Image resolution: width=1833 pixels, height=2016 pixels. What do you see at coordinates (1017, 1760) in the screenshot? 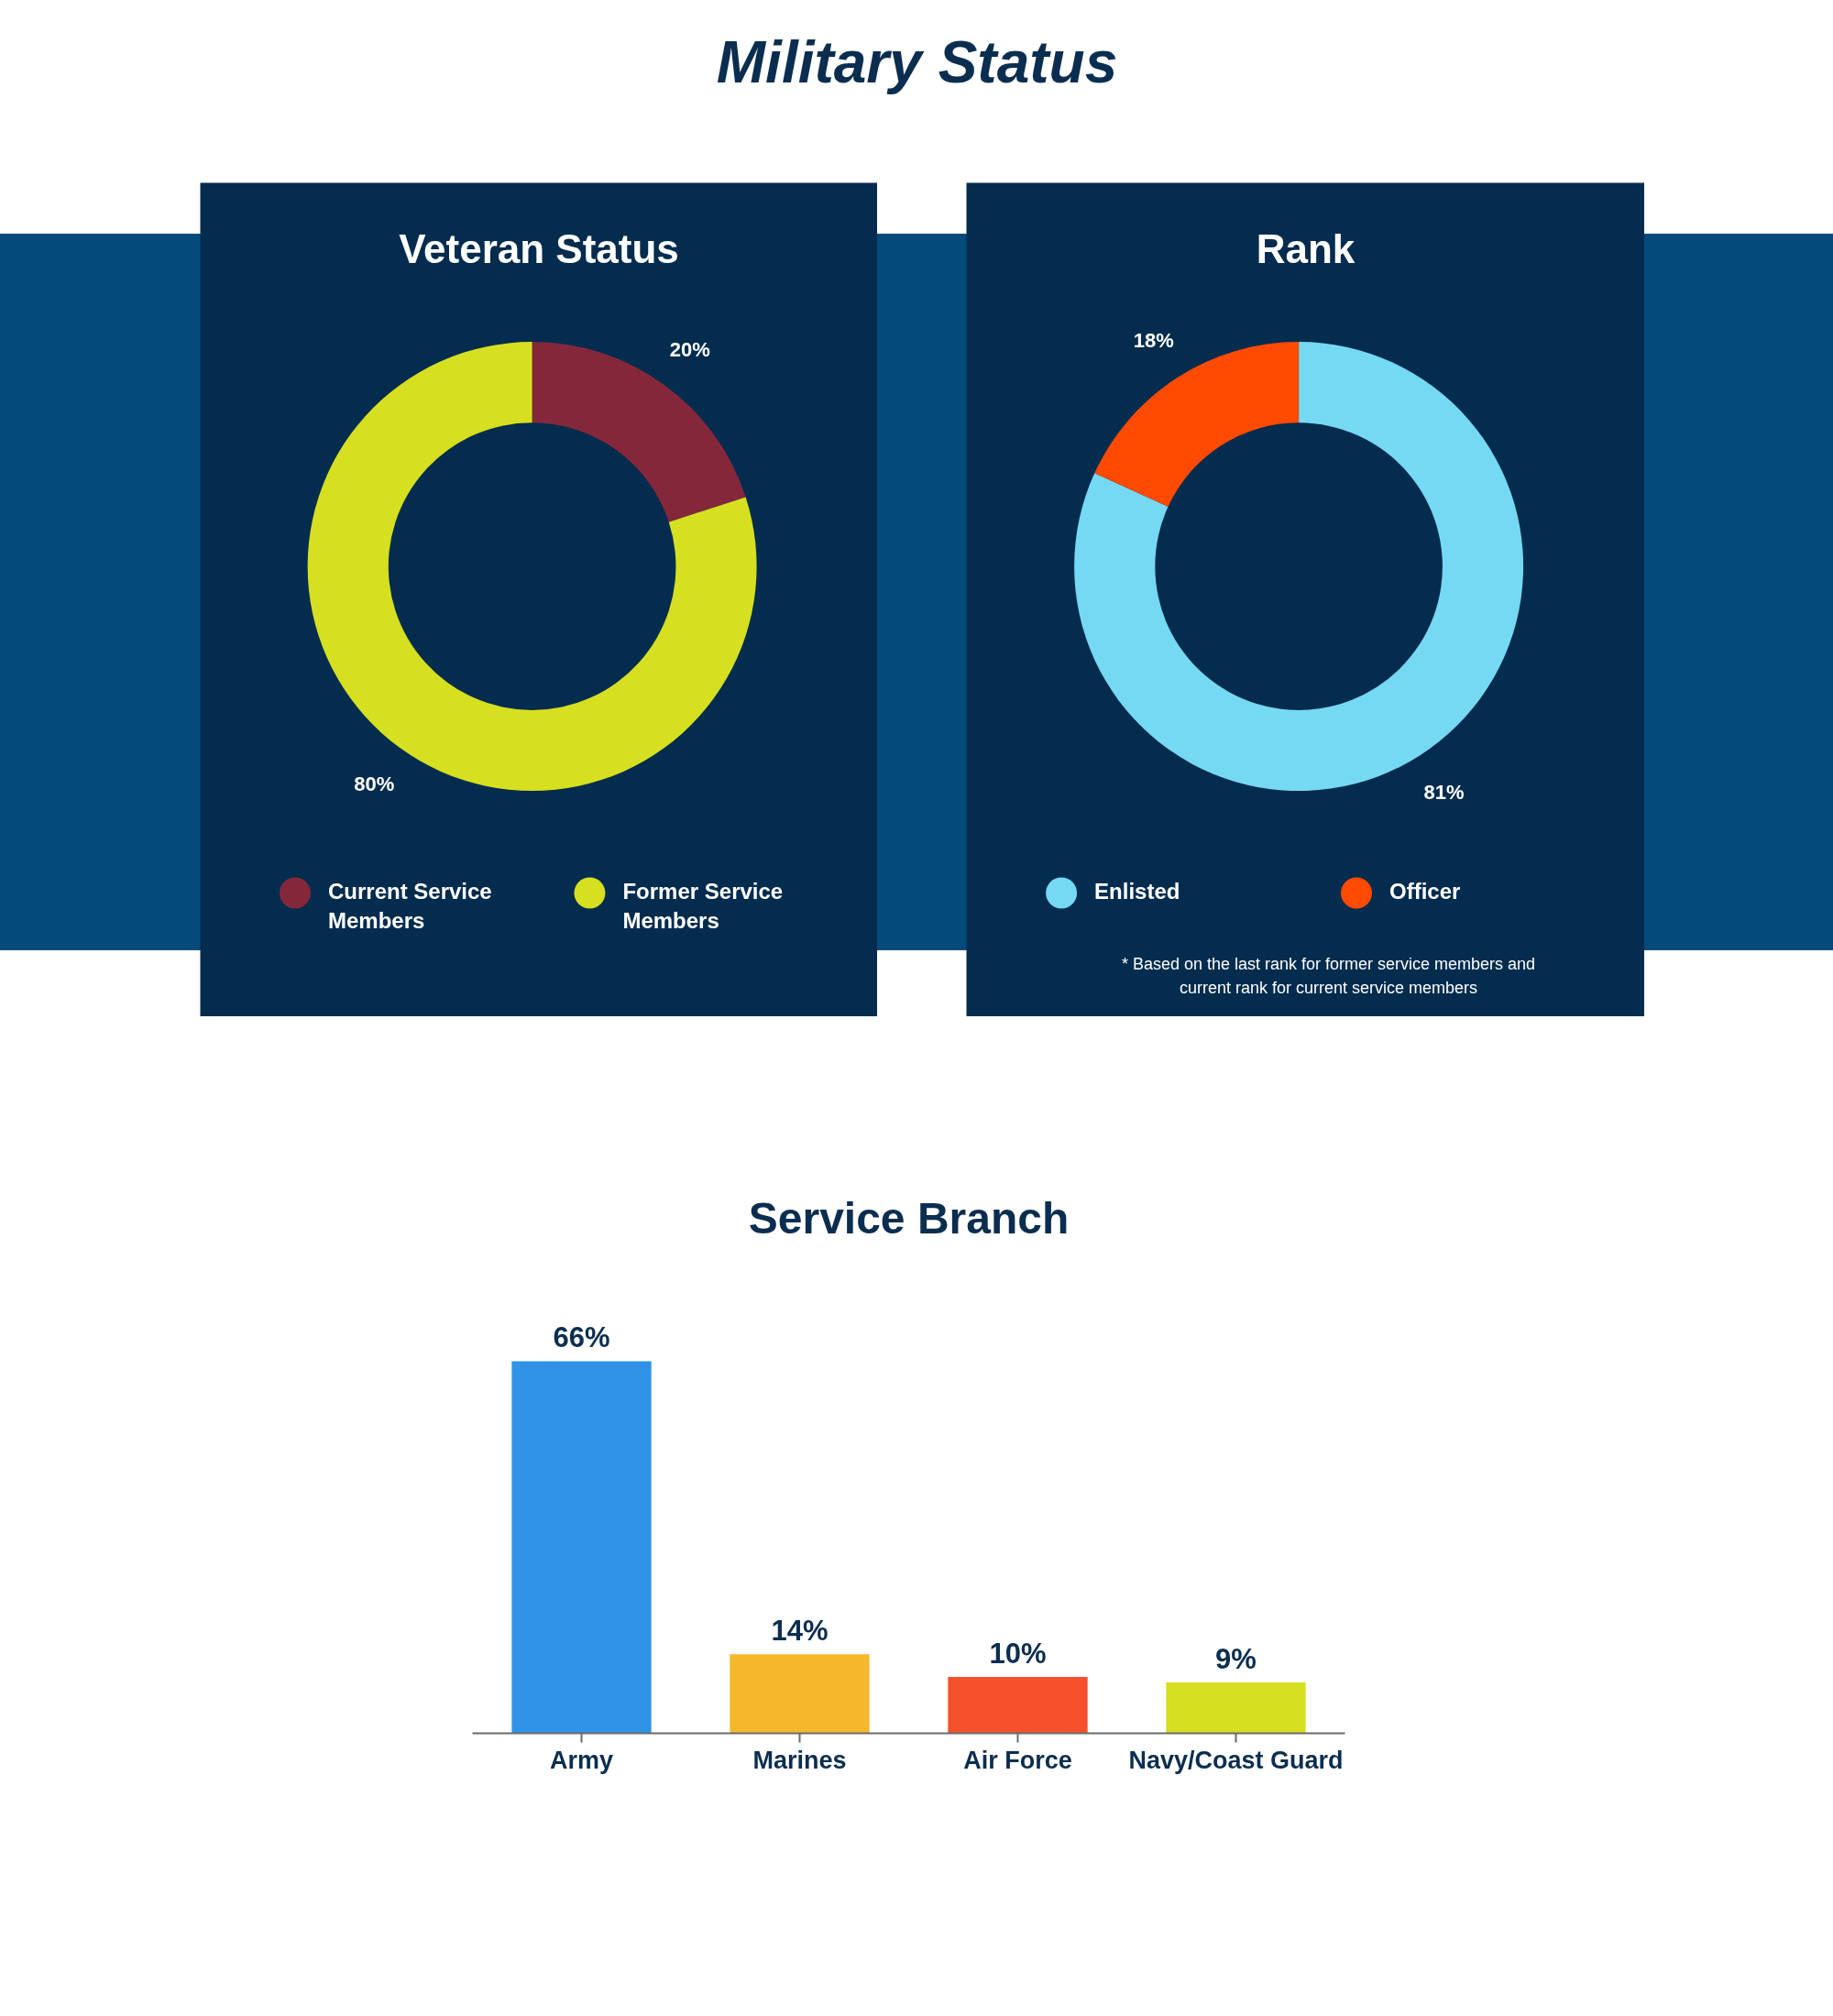
I see `x-tick-label: Air Force` at bounding box center [1017, 1760].